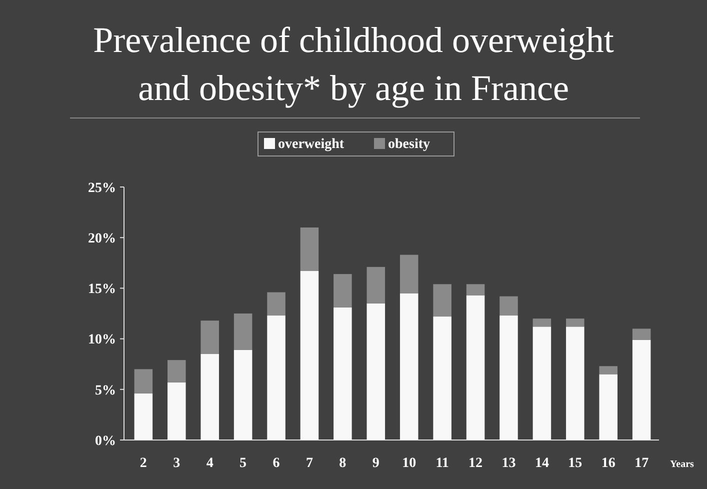  Describe the element at coordinates (102, 188) in the screenshot. I see `y-tick-label: 25%` at that location.